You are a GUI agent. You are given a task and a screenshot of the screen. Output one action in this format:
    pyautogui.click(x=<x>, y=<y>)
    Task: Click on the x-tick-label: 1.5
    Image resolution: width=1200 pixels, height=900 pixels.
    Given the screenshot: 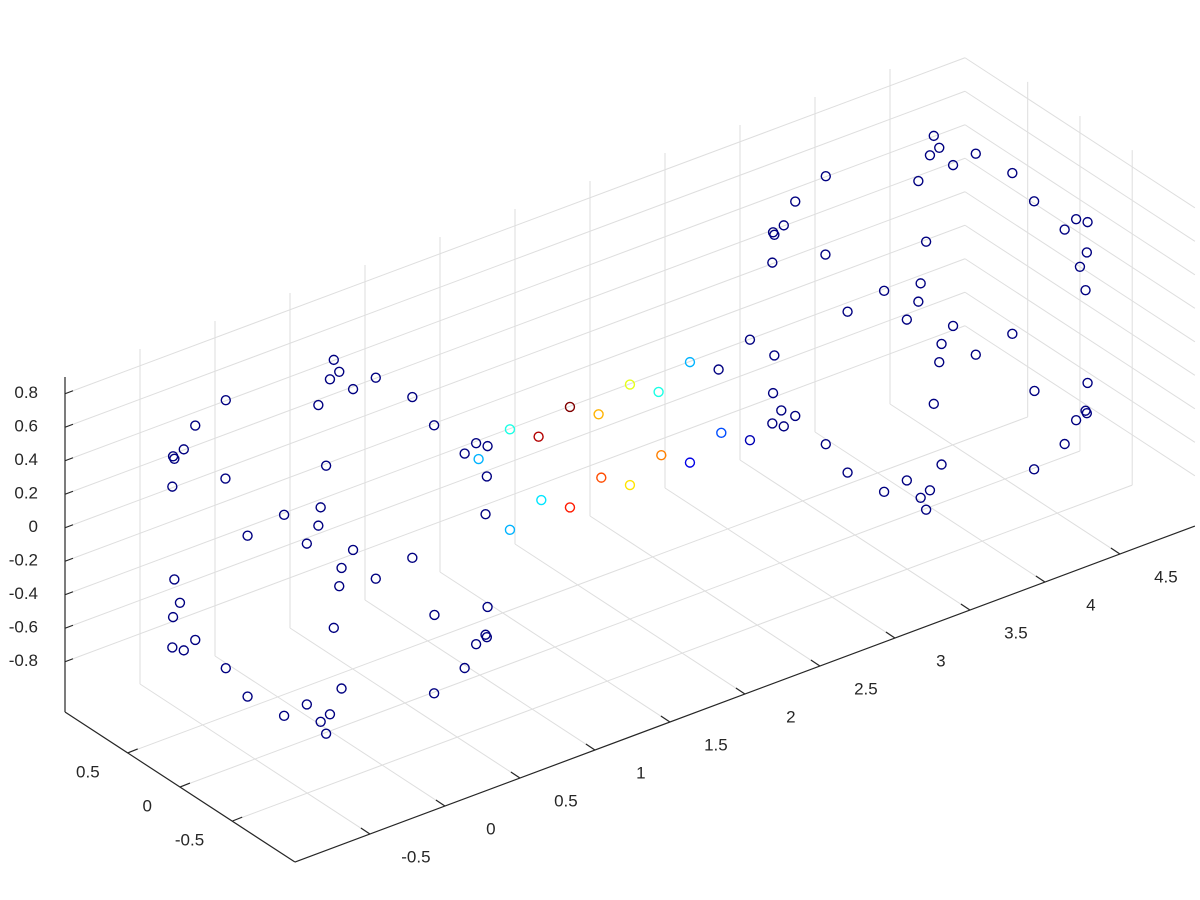 What is the action you would take?
    pyautogui.click(x=716, y=745)
    